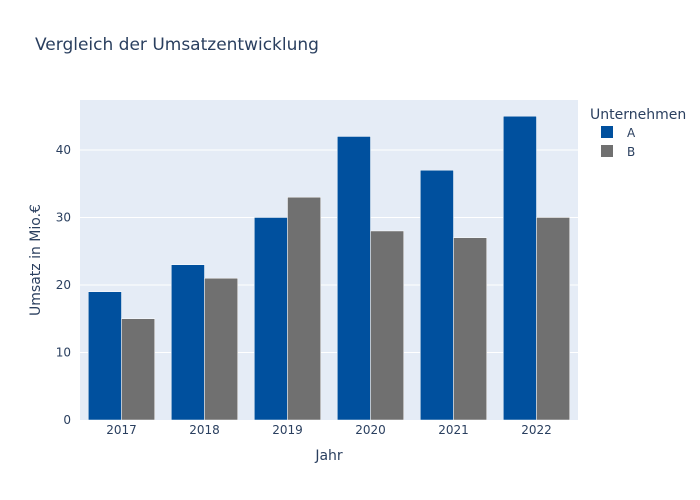 The image size is (700, 500). Describe the element at coordinates (138, 369) in the screenshot. I see `bar-b-2017` at that location.